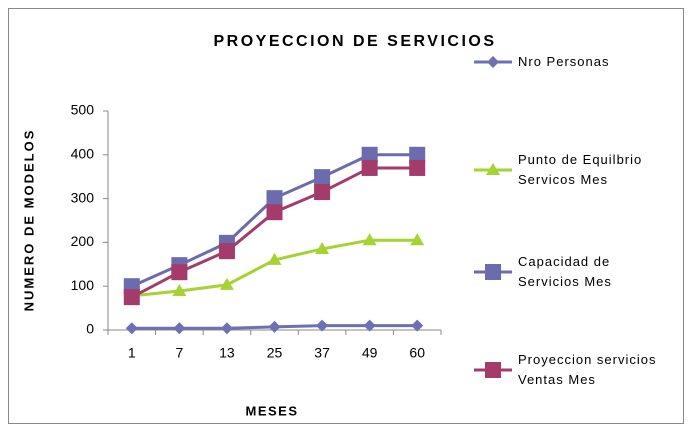  Describe the element at coordinates (354, 41) in the screenshot. I see `chart-title: PROYECCION DE SERVICIOS` at that location.